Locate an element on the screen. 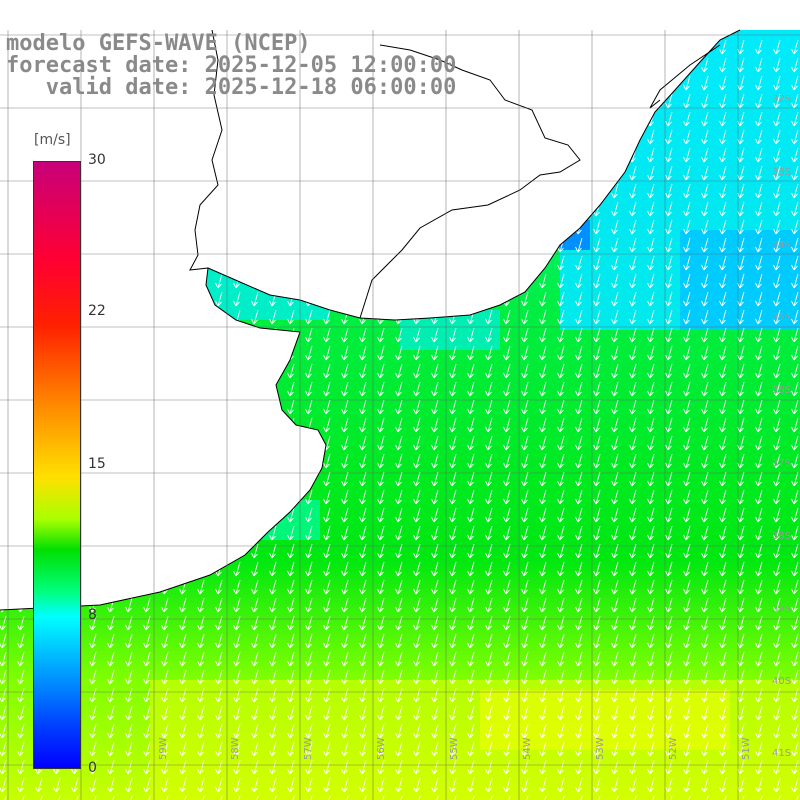 Image resolution: width=800 pixels, height=800 pixels. lat-label: 38S is located at coordinates (782, 536).